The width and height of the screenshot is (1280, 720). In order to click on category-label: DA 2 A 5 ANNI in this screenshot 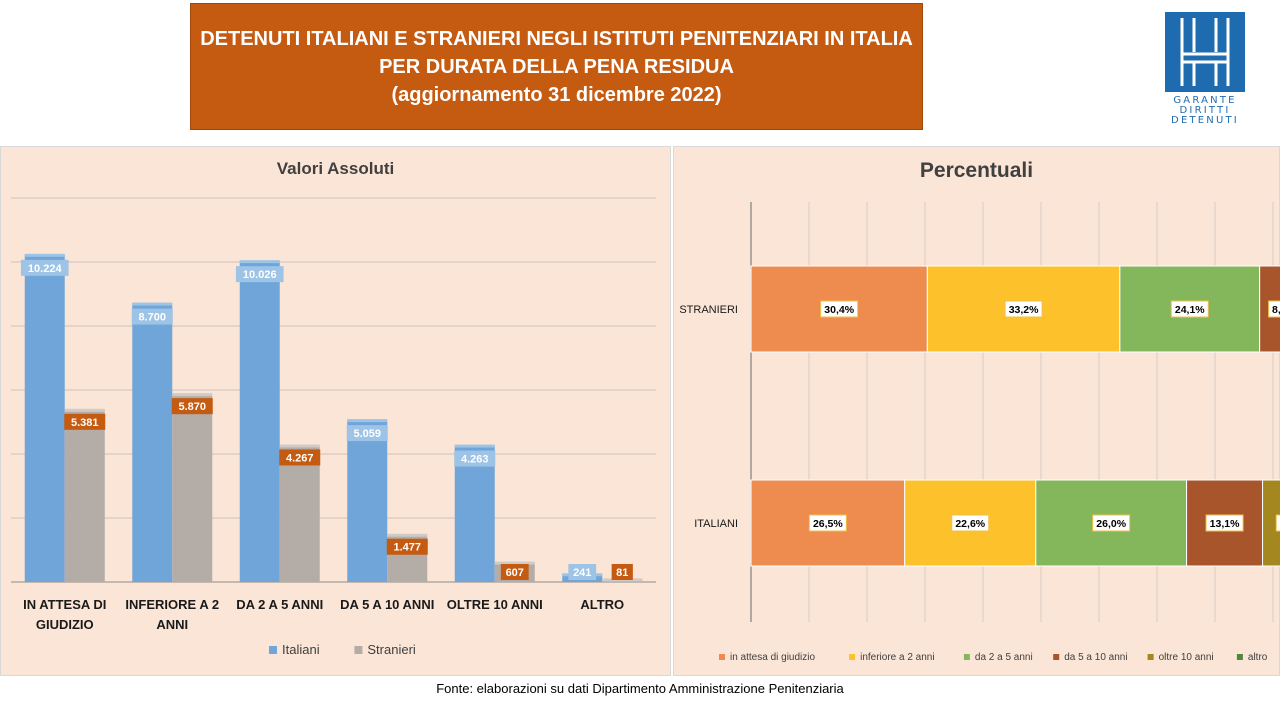, I will do `click(279, 604)`.